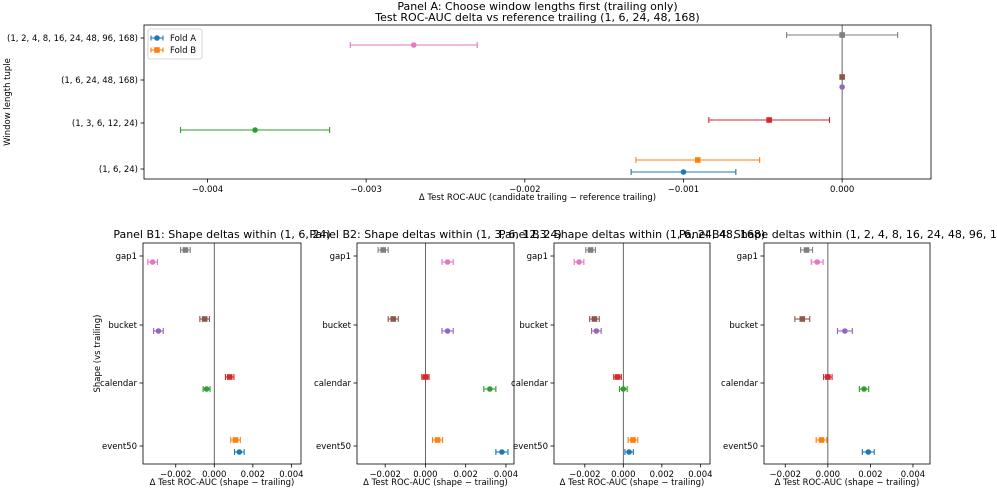  Describe the element at coordinates (802, 319) in the screenshot. I see `data-point-b4-bucket-fold-b` at that location.